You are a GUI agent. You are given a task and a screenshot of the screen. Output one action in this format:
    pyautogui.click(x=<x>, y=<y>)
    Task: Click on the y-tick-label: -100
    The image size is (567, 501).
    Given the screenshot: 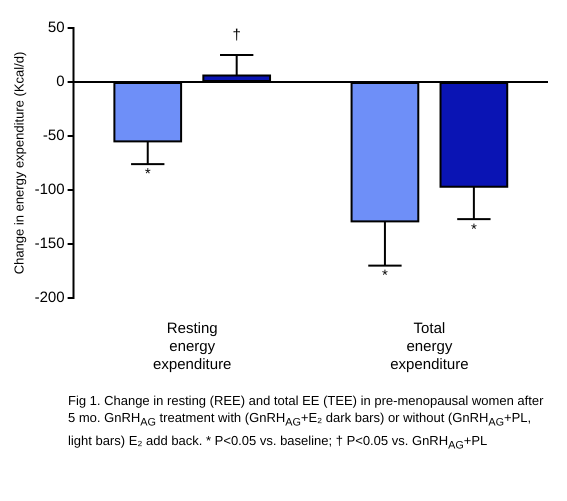 What is the action you would take?
    pyautogui.click(x=49, y=189)
    